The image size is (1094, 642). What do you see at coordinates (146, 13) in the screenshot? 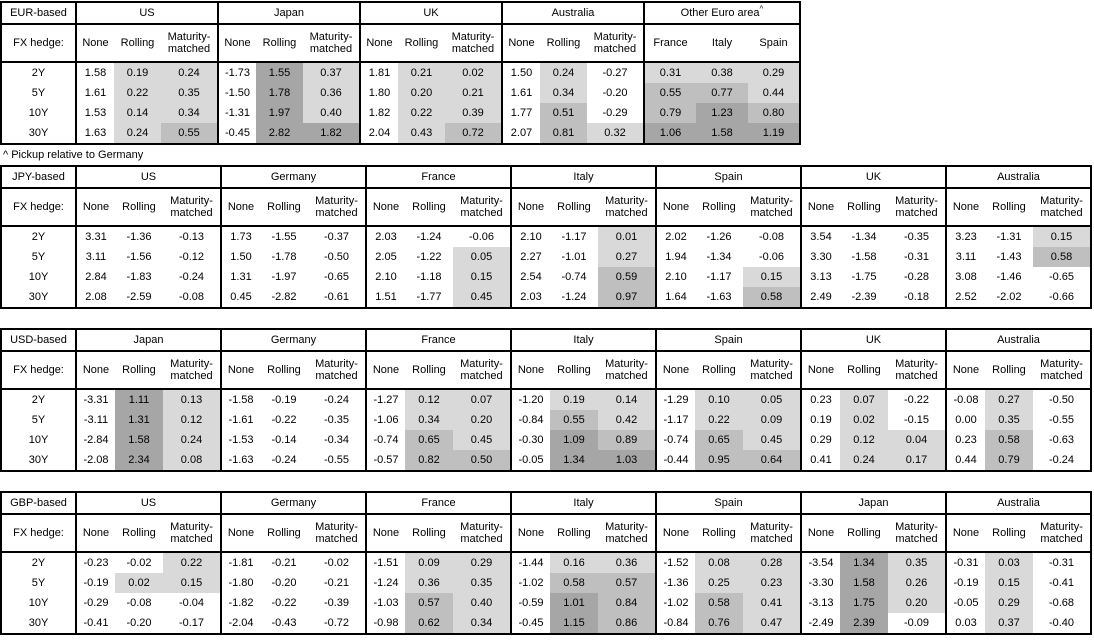
I see `country-header: US` at bounding box center [146, 13].